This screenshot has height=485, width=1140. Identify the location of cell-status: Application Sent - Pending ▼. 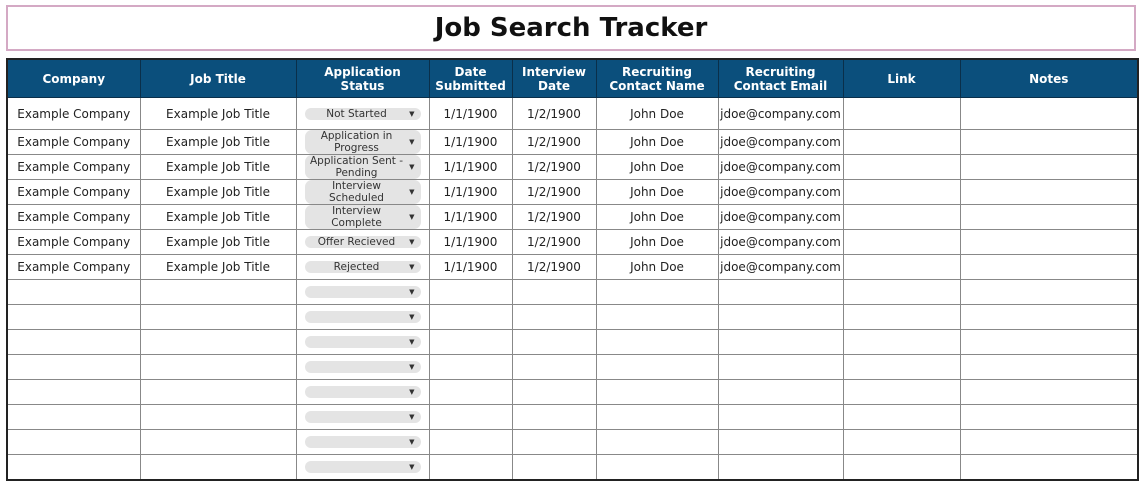
(362, 167).